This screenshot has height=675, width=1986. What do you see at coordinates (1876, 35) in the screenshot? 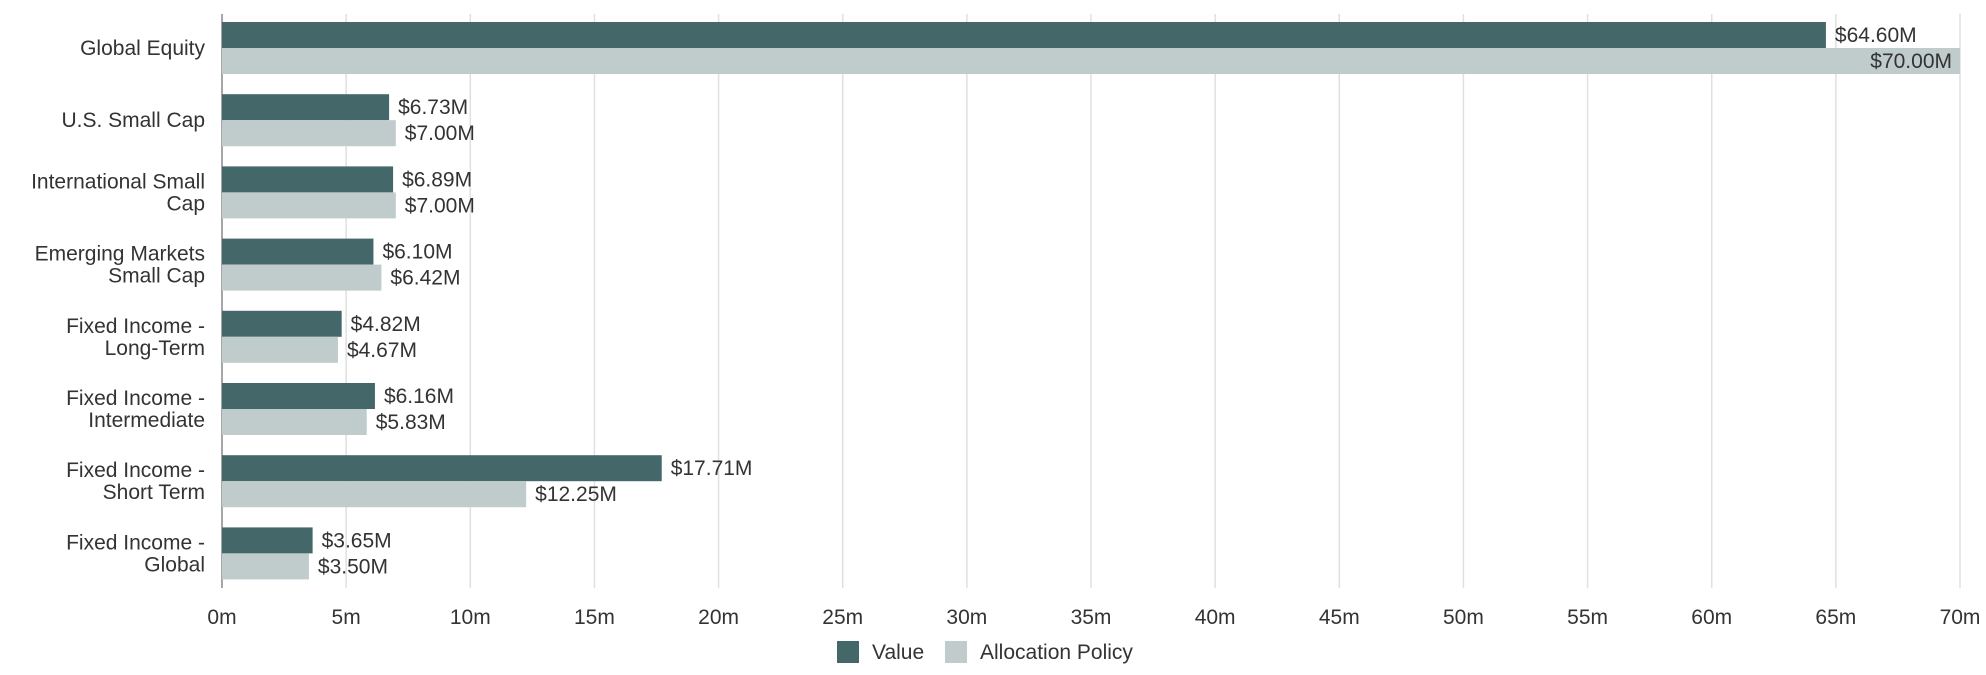
I see `data-label: $64.60M` at bounding box center [1876, 35].